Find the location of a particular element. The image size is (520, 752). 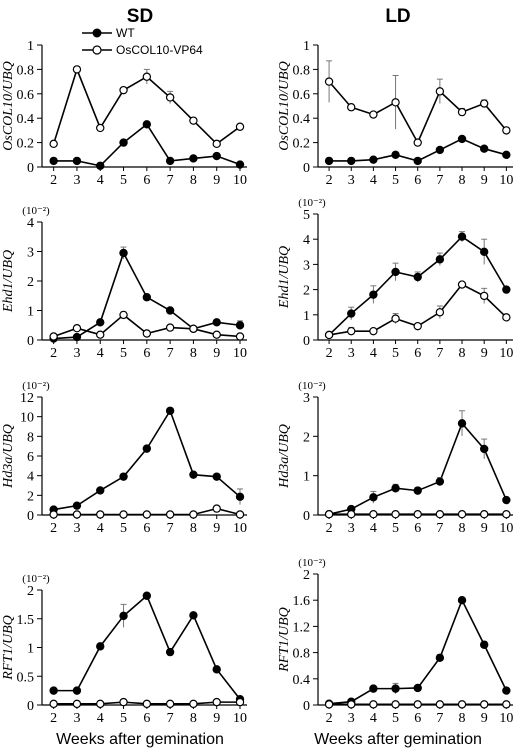

y-axis-label: OsCOL10/UBQ is located at coordinates (284, 105).